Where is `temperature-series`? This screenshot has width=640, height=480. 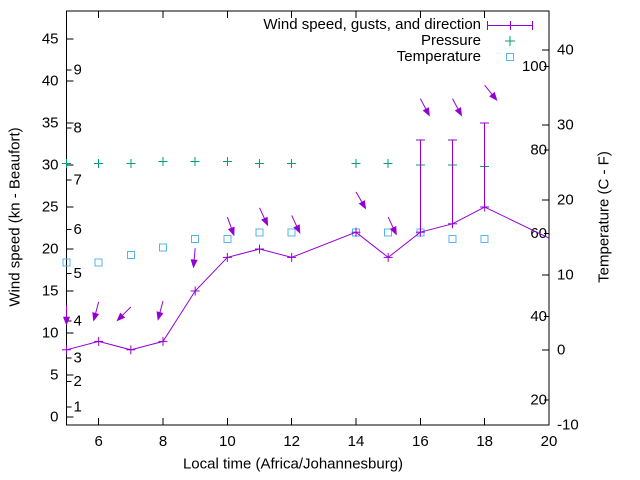 temperature-series is located at coordinates (275, 247).